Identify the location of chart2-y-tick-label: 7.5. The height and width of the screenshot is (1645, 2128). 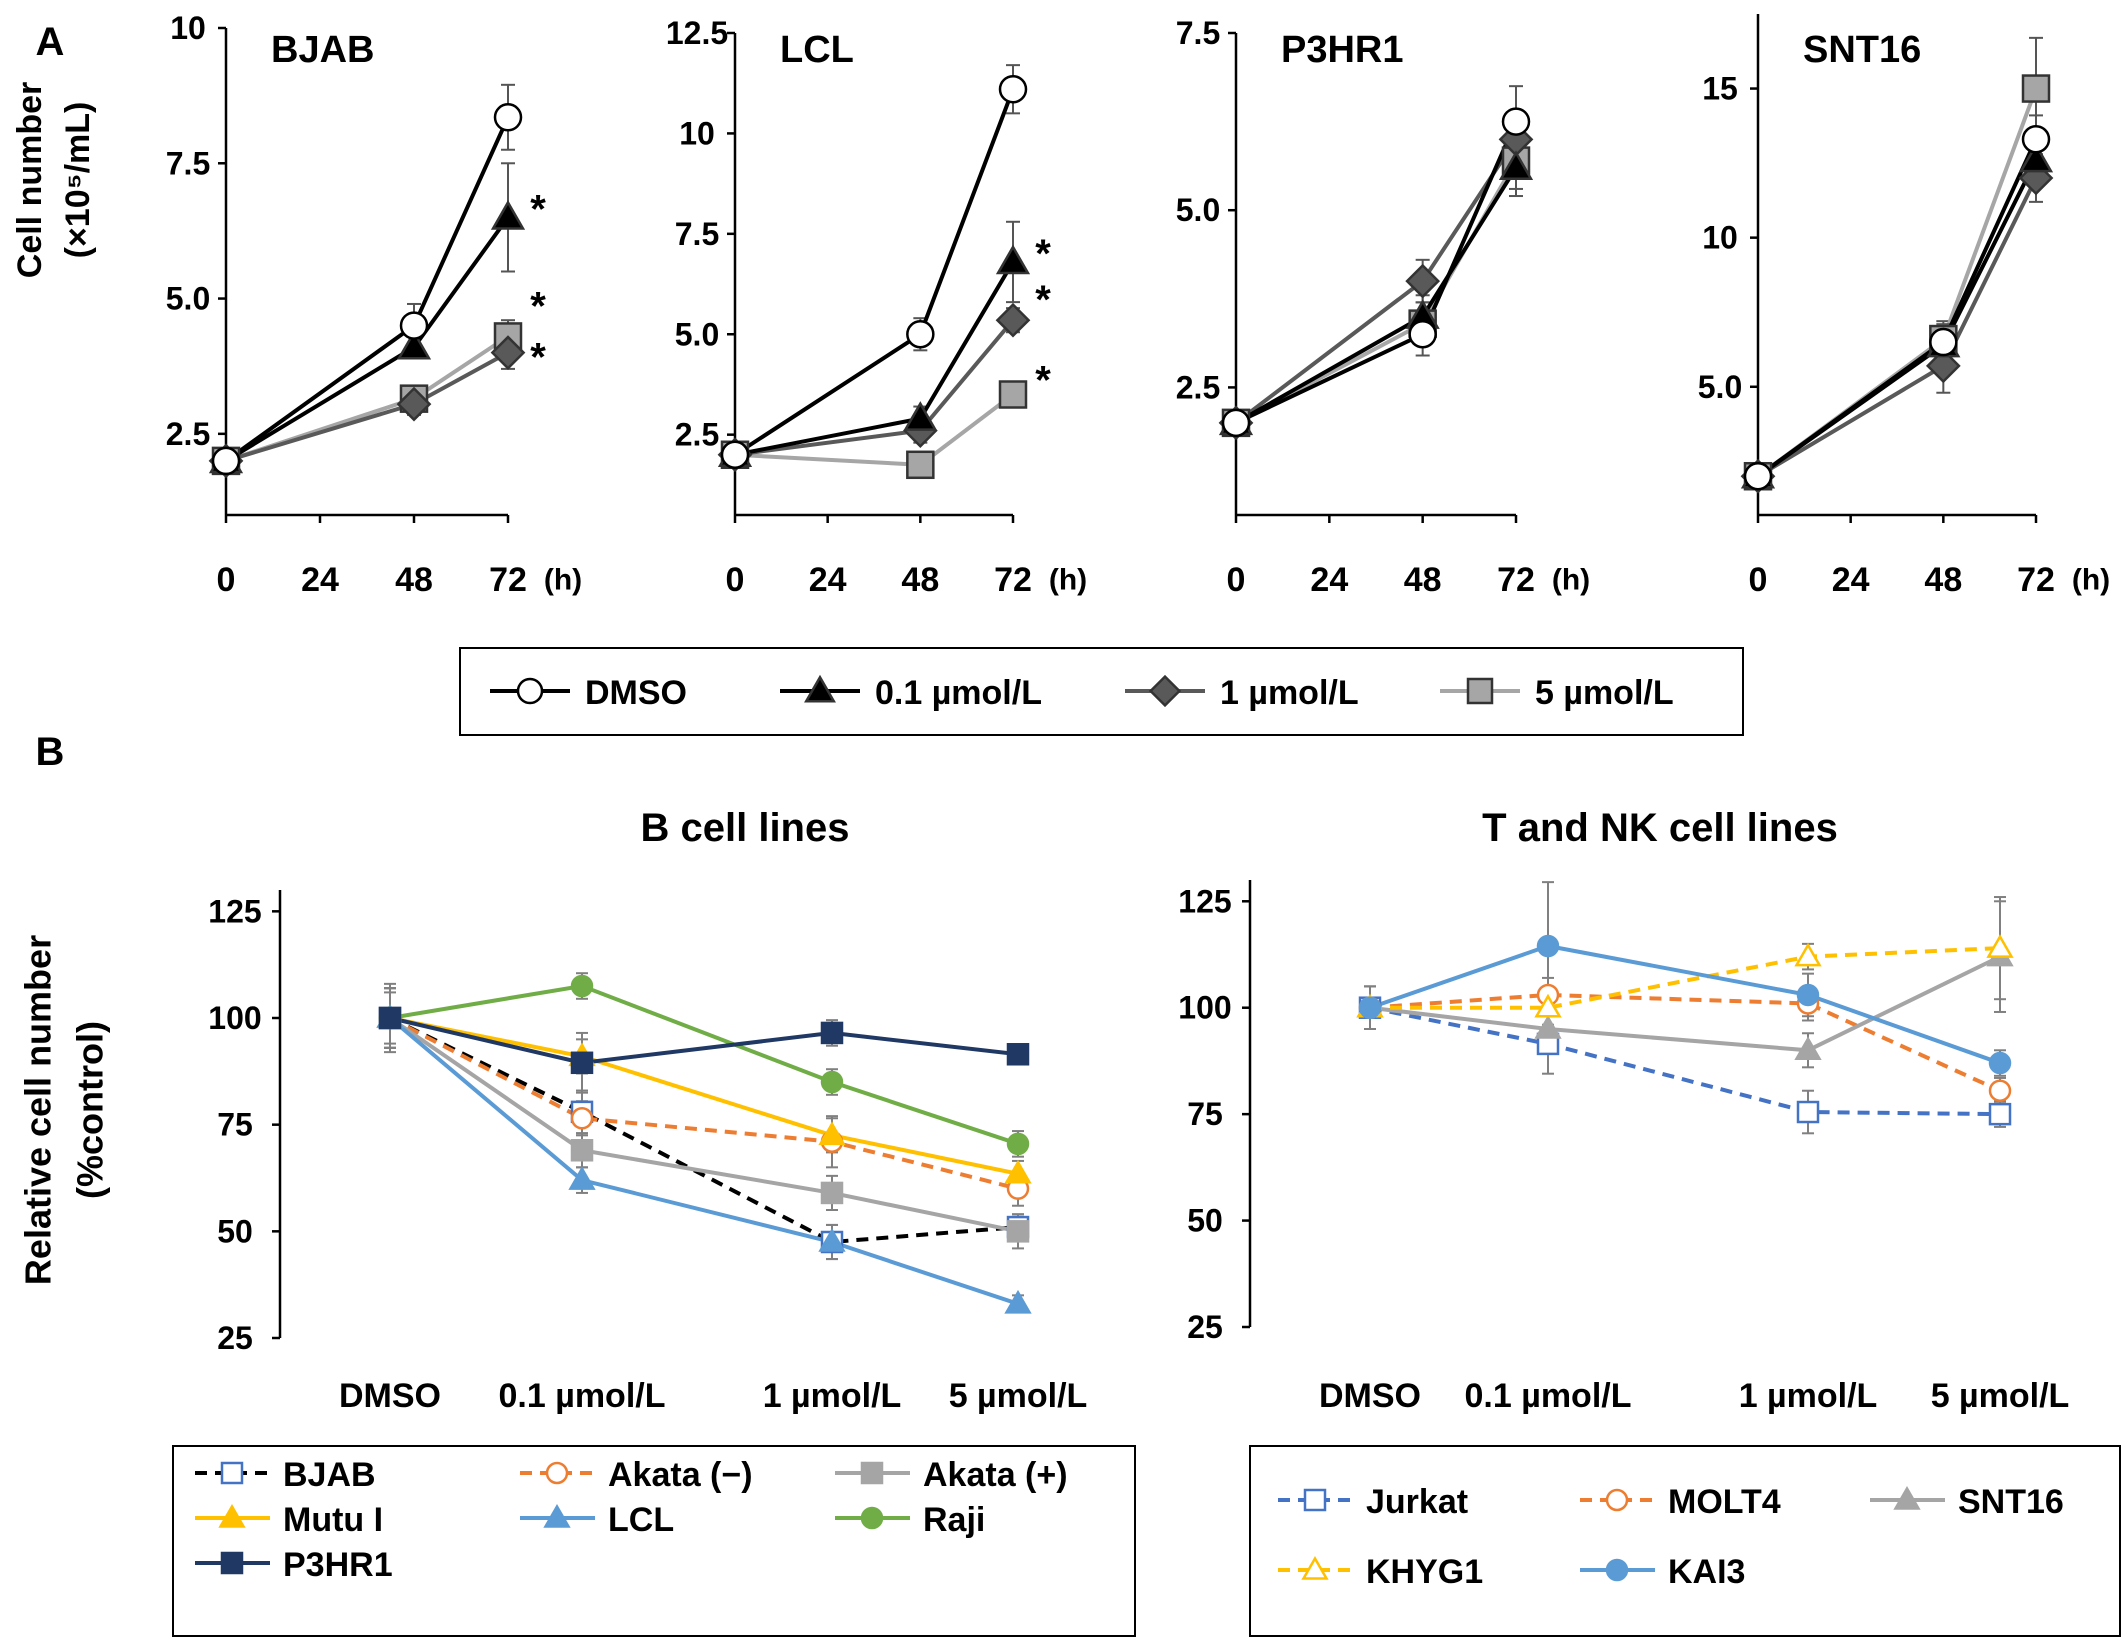
(1198, 33).